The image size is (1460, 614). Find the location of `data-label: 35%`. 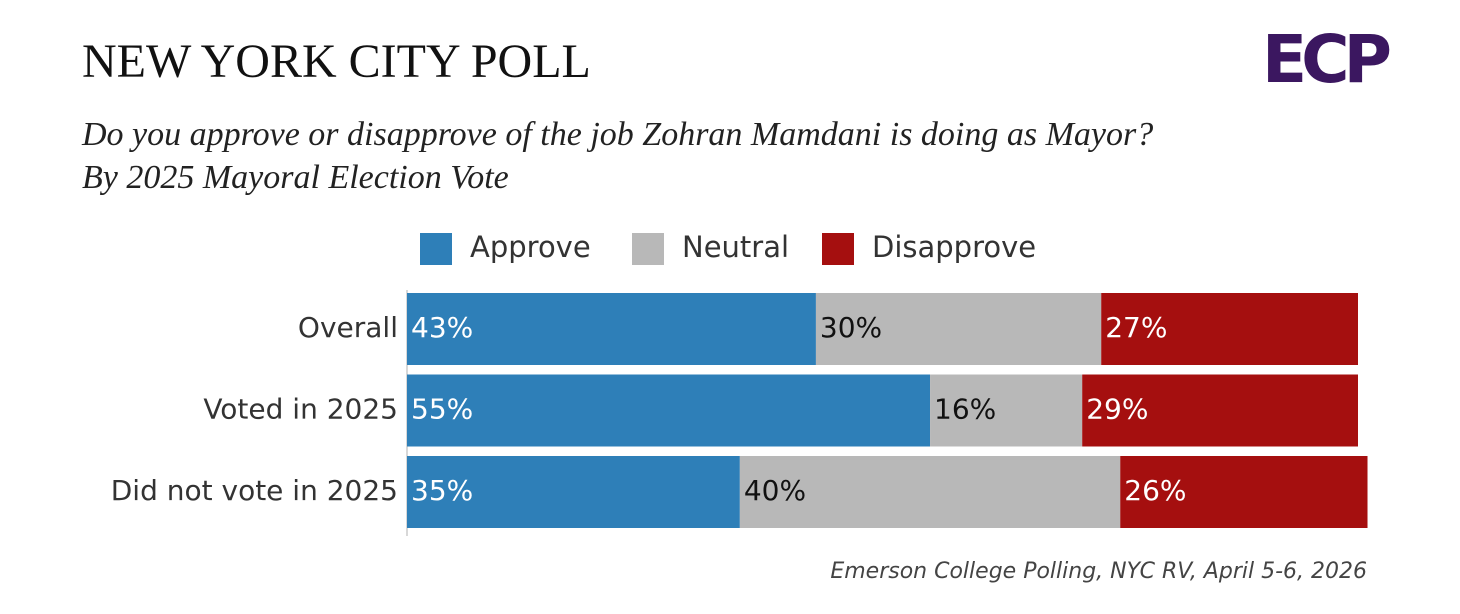

data-label: 35% is located at coordinates (442, 490).